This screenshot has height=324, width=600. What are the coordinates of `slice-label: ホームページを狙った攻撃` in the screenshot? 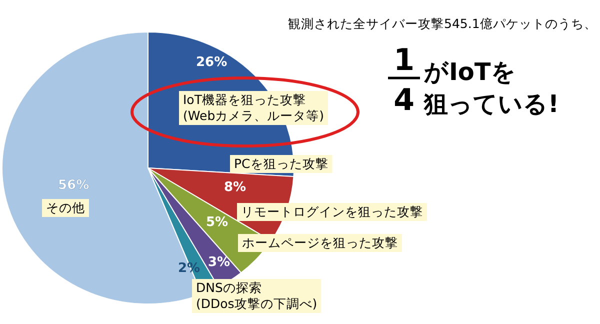 It's located at (320, 242).